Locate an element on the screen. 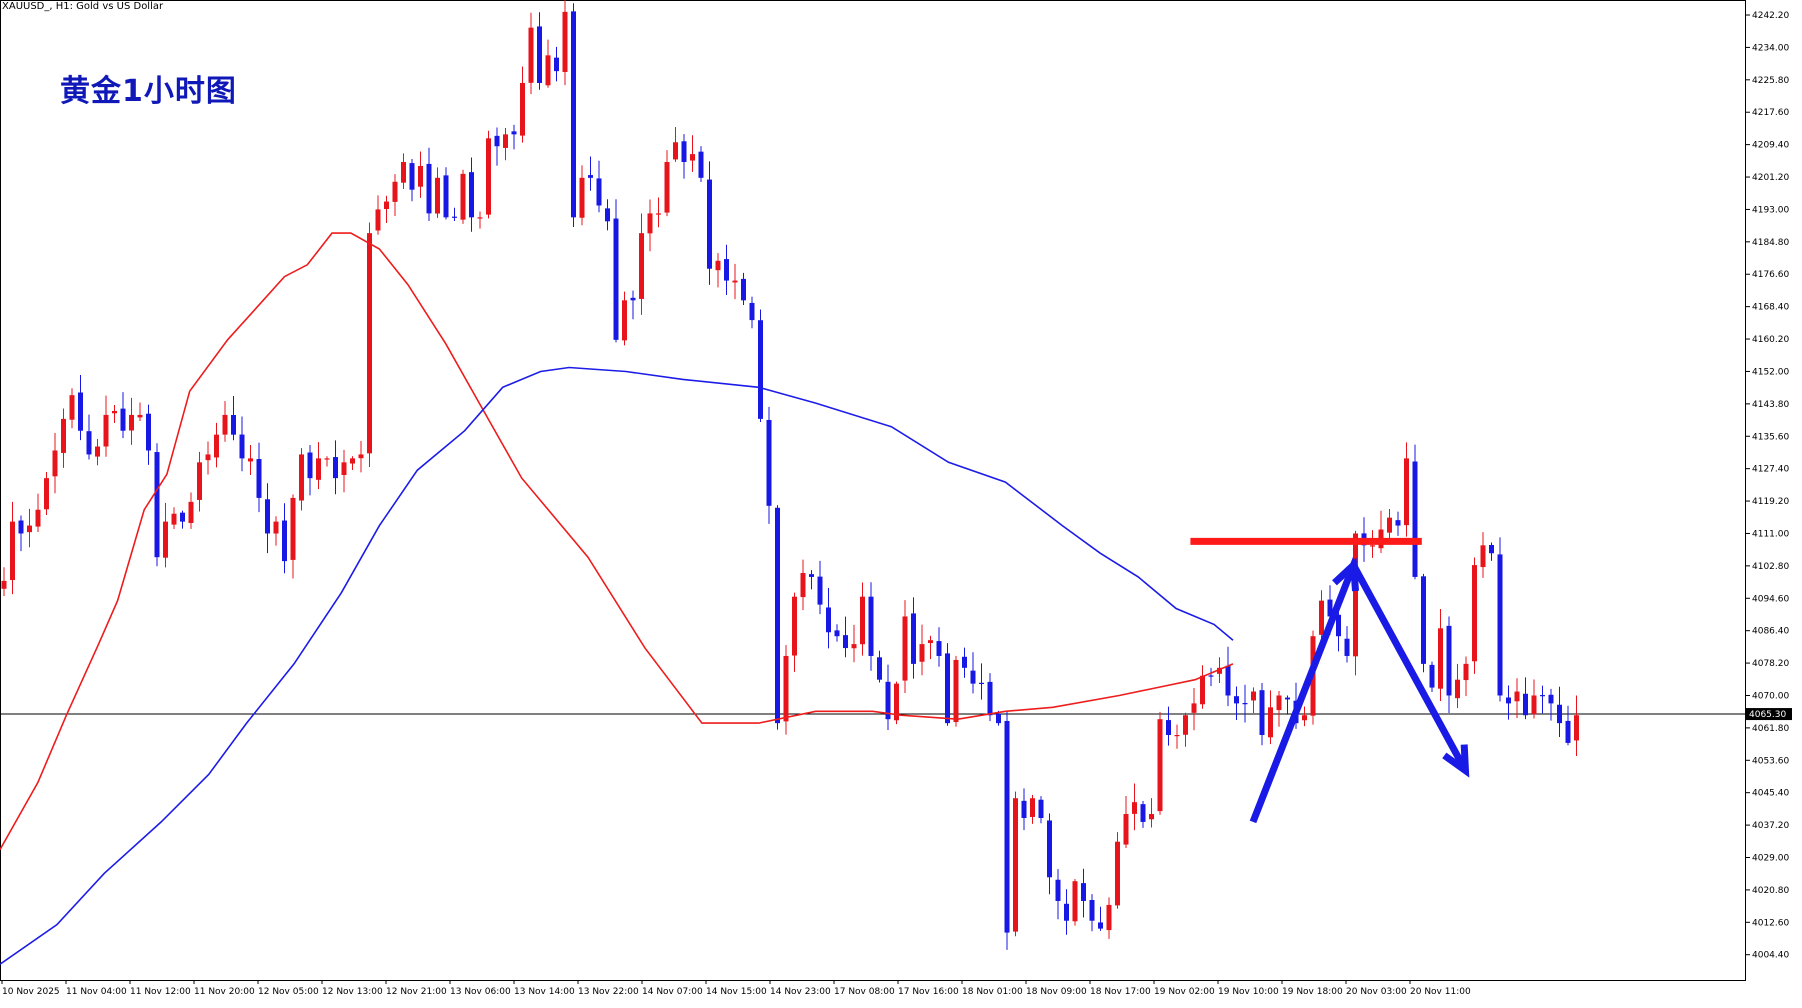 The image size is (1802, 1008). y-tick-label: 4201.20 is located at coordinates (1770, 178).